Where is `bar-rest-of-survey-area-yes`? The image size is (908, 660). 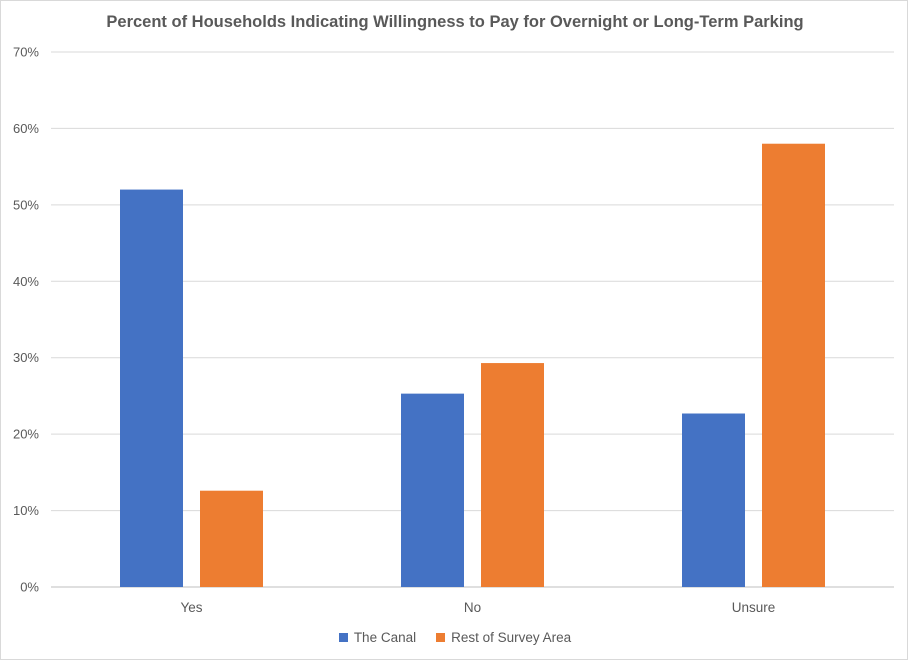 bar-rest-of-survey-area-yes is located at coordinates (231, 538).